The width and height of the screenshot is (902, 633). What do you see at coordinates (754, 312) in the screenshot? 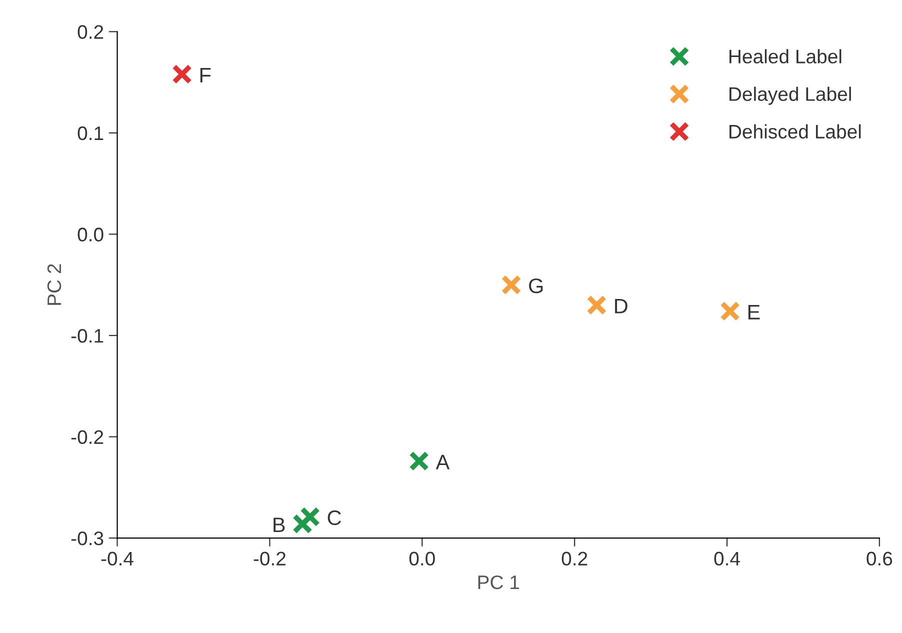
I see `annotation: E` at bounding box center [754, 312].